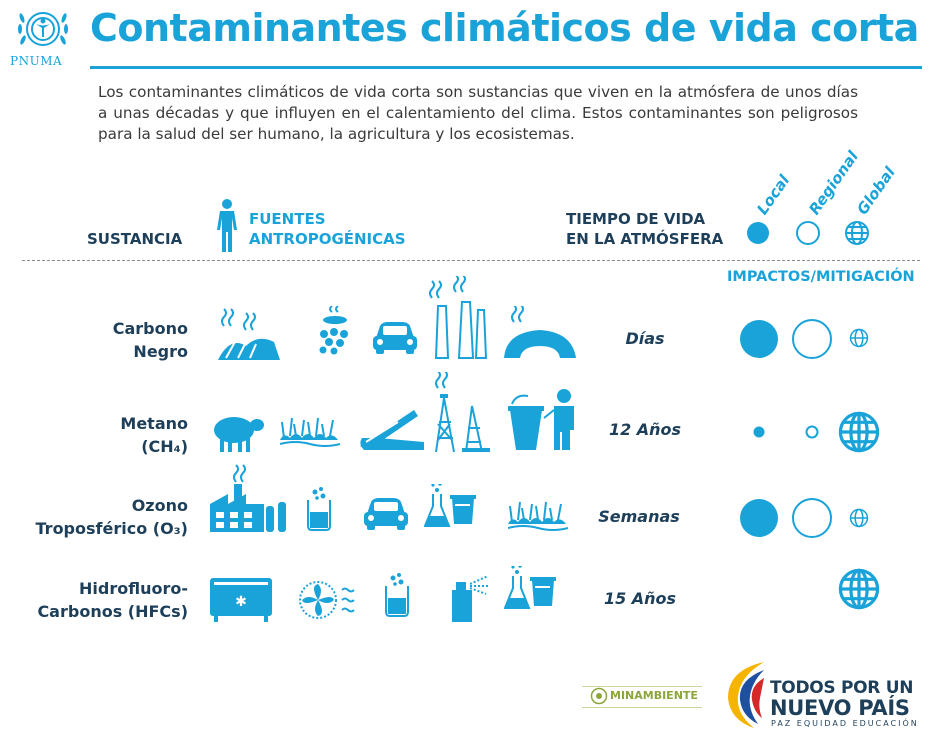 The width and height of the screenshot is (946, 739). I want to click on cookstove-icon, so click(333, 330).